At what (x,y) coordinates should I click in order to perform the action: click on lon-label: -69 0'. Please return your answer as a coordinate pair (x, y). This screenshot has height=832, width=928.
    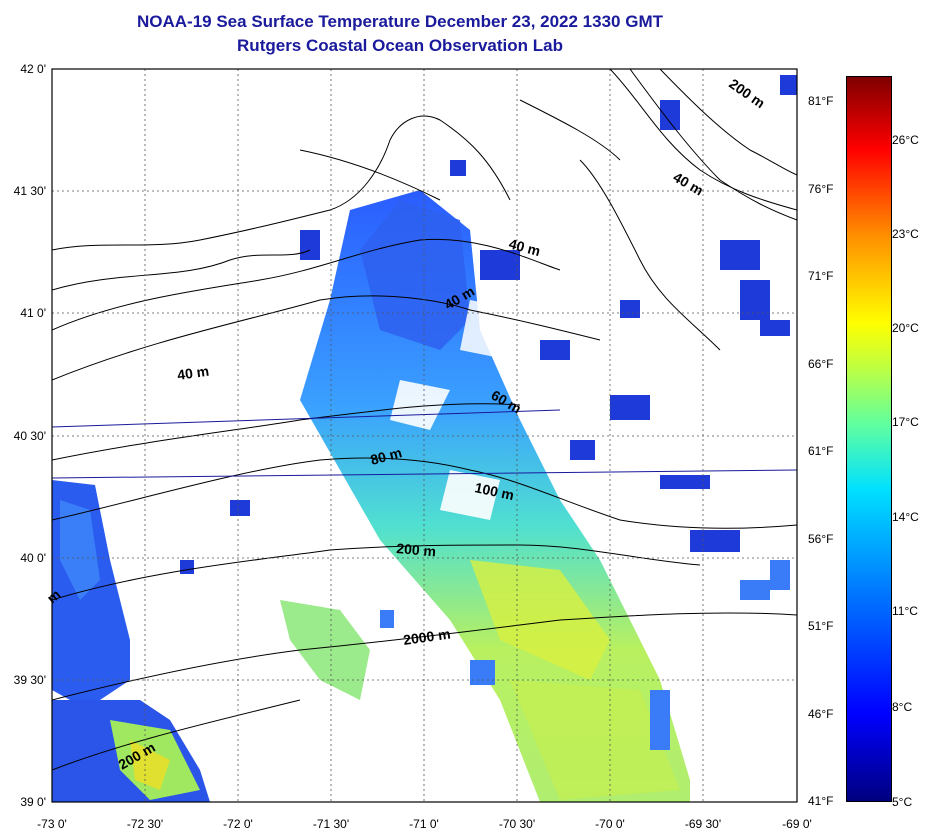
    Looking at the image, I should click on (797, 824).